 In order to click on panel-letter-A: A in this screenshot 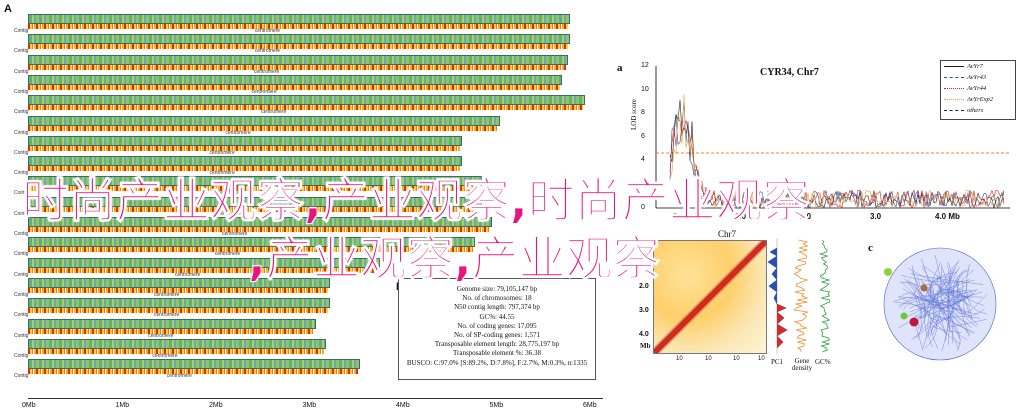, I will do `click(8, 9)`.